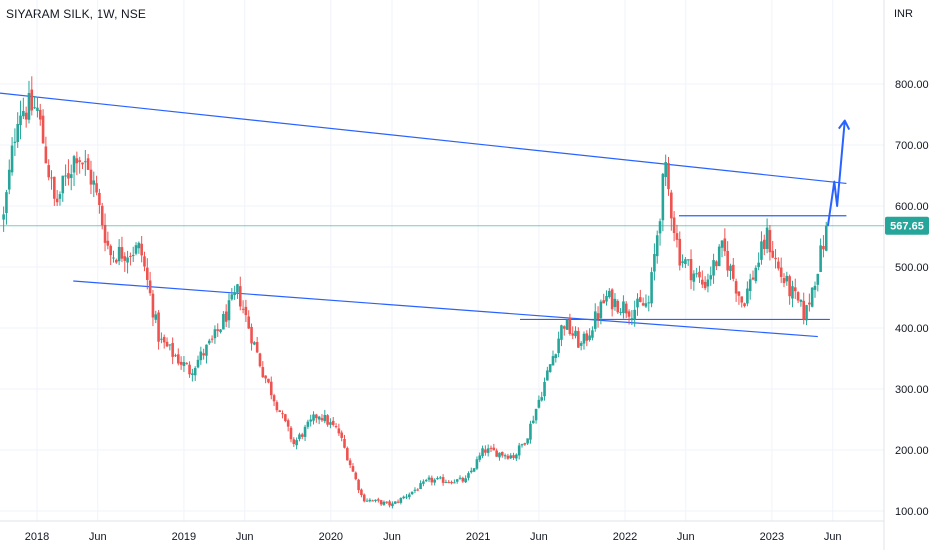 The image size is (932, 550). I want to click on y-tick-label: 300.00, so click(912, 390).